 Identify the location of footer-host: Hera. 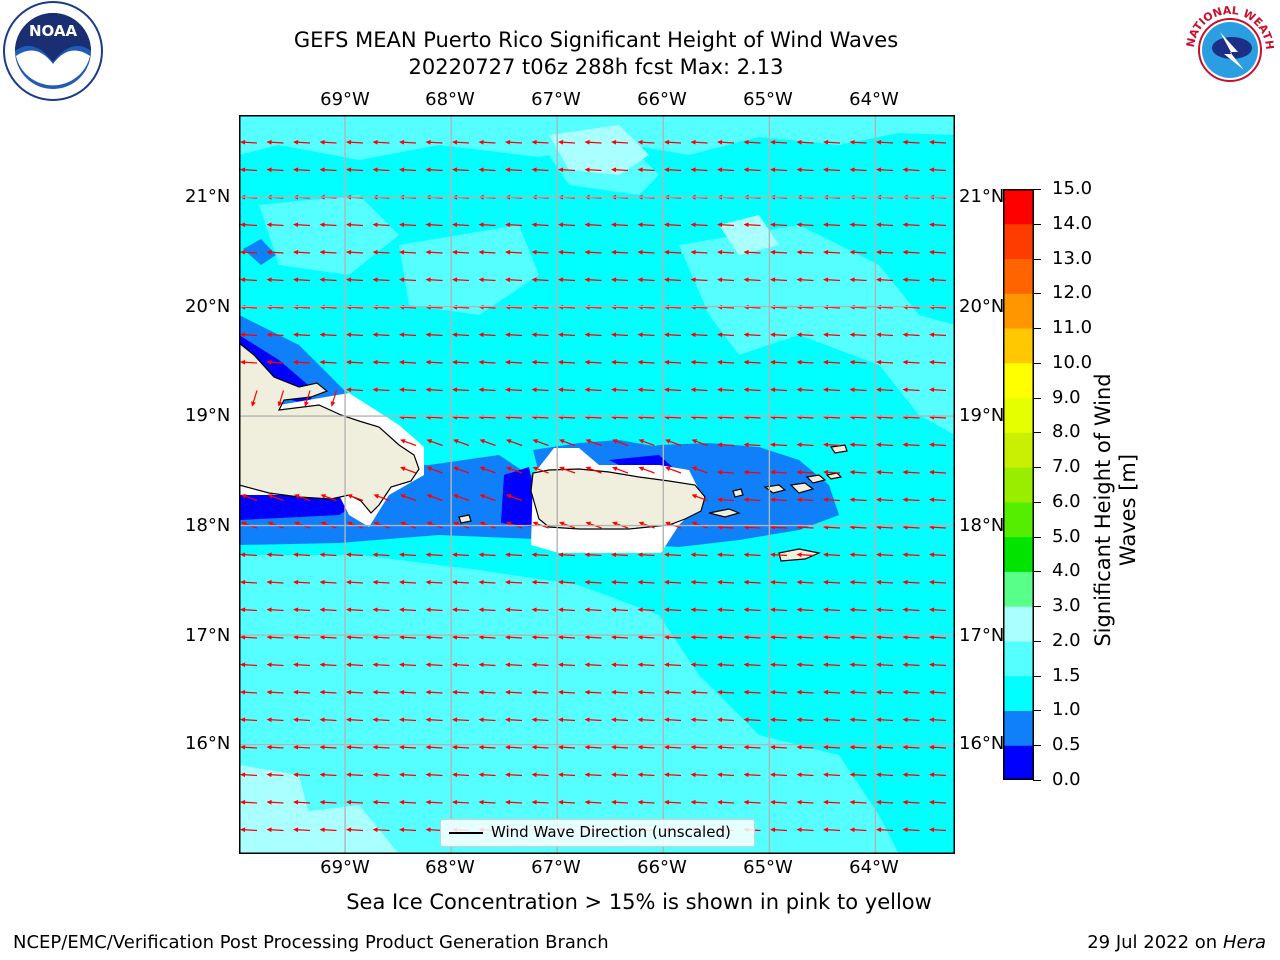
(1244, 942).